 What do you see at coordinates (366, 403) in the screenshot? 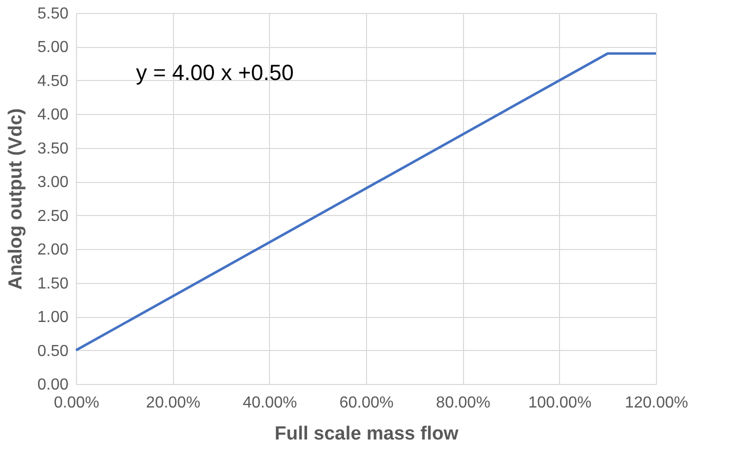
I see `x-tick-label: 60.00%` at bounding box center [366, 403].